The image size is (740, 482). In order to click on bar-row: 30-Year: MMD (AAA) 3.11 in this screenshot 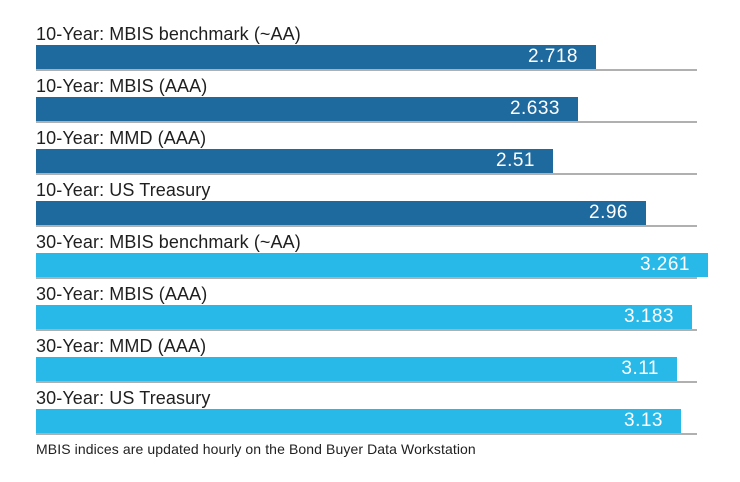, I will do `click(388, 360)`.